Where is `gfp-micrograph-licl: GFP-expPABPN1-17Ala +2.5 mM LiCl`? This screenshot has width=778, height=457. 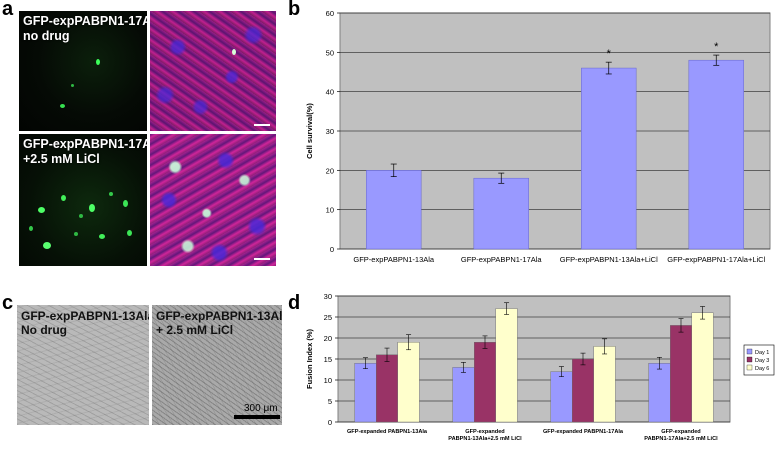 gfp-micrograph-licl: GFP-expPABPN1-17Ala +2.5 mM LiCl is located at coordinates (83, 200).